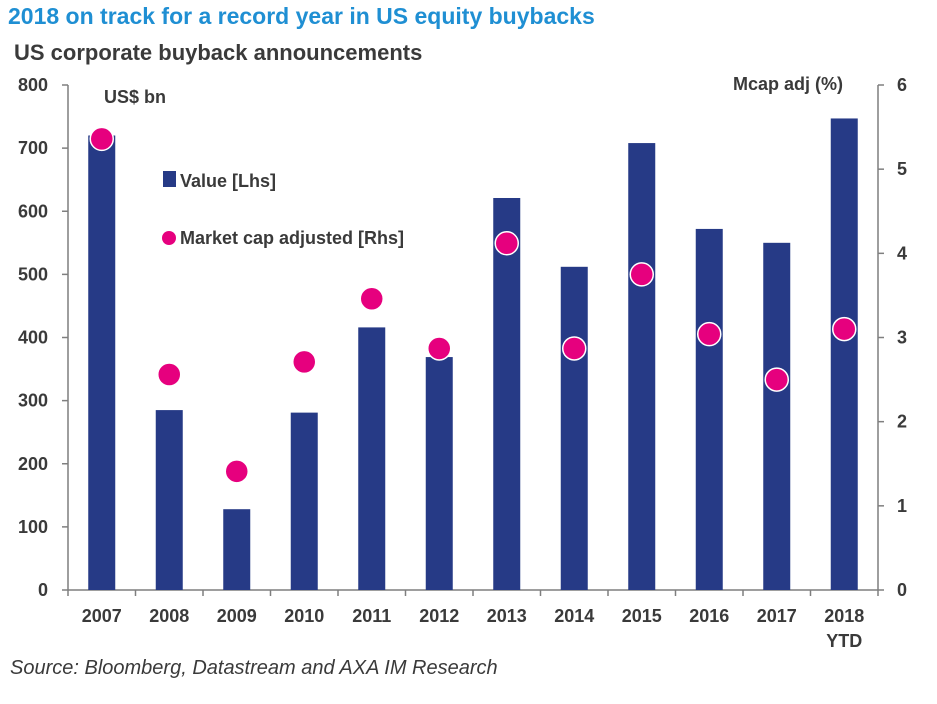  Describe the element at coordinates (102, 362) in the screenshot. I see `bar-2007` at that location.